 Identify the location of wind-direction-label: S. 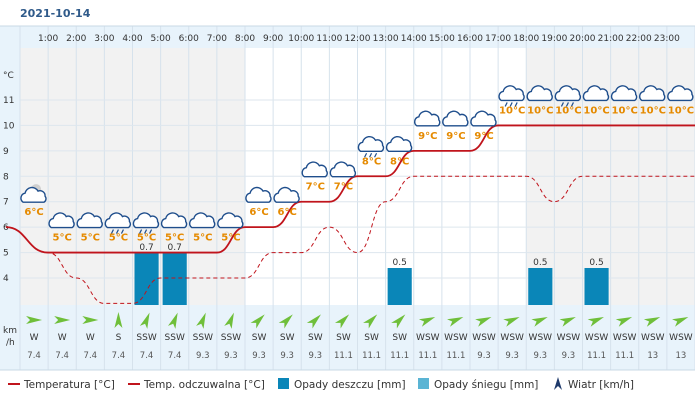
(119, 338).